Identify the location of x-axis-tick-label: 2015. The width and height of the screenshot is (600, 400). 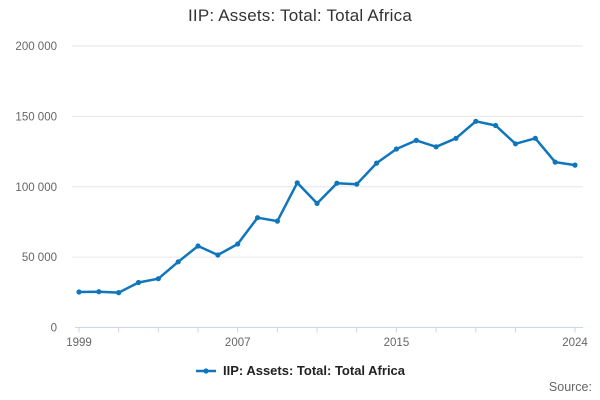
(397, 343).